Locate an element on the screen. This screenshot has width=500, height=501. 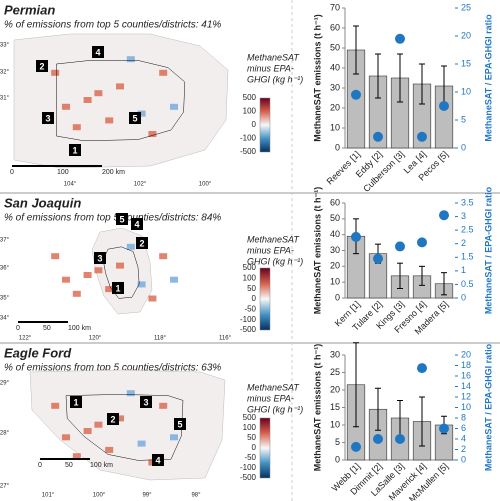
y2-tick-label: 0 is located at coordinates (463, 459).